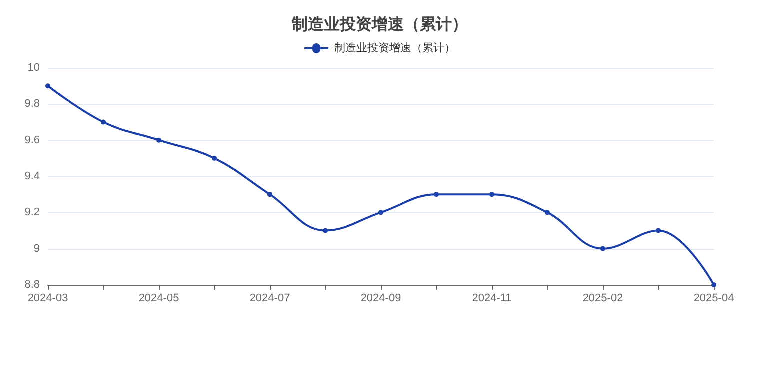 The height and width of the screenshot is (370, 760). I want to click on x-tick-label: 2024-05, so click(159, 298).